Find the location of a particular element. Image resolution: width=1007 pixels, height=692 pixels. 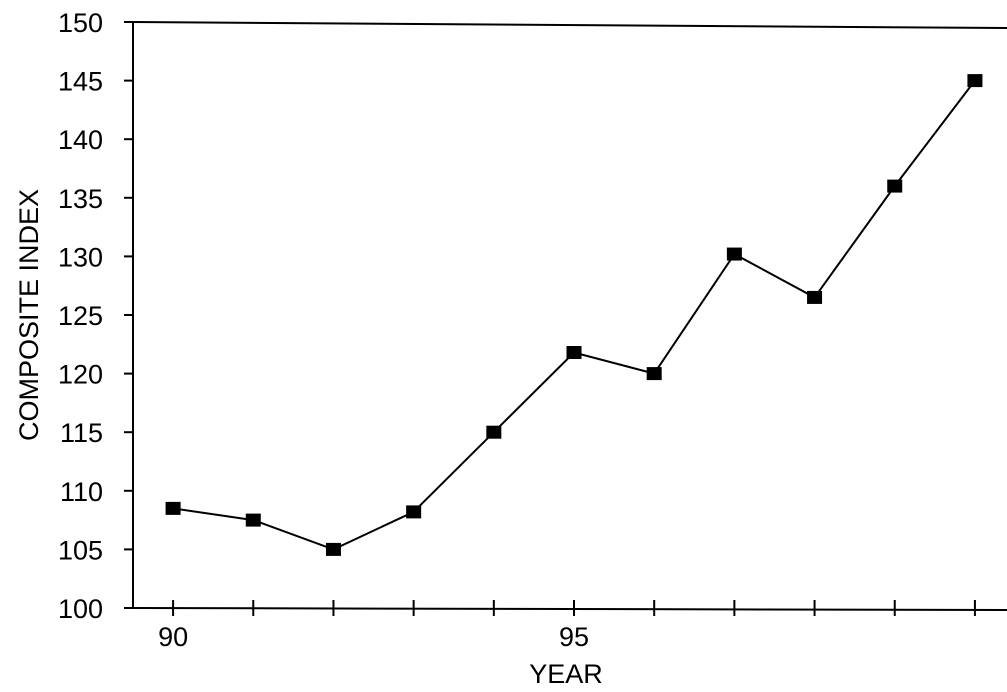

y-tick-label: 110 is located at coordinates (81, 492).